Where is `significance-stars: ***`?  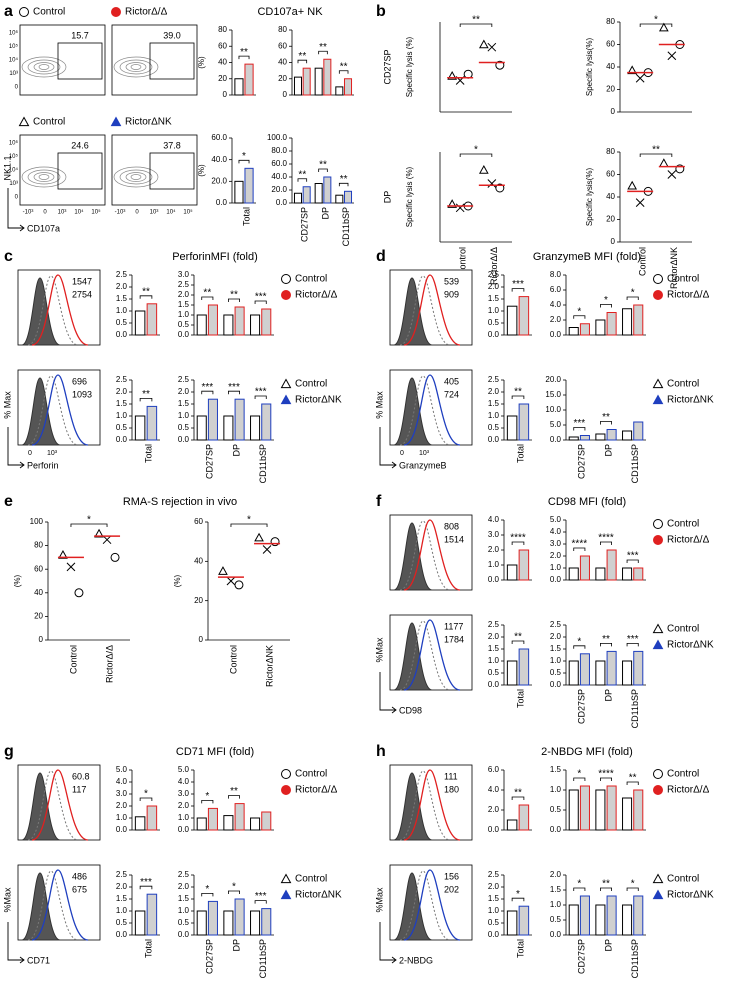 significance-stars: *** is located at coordinates (633, 639).